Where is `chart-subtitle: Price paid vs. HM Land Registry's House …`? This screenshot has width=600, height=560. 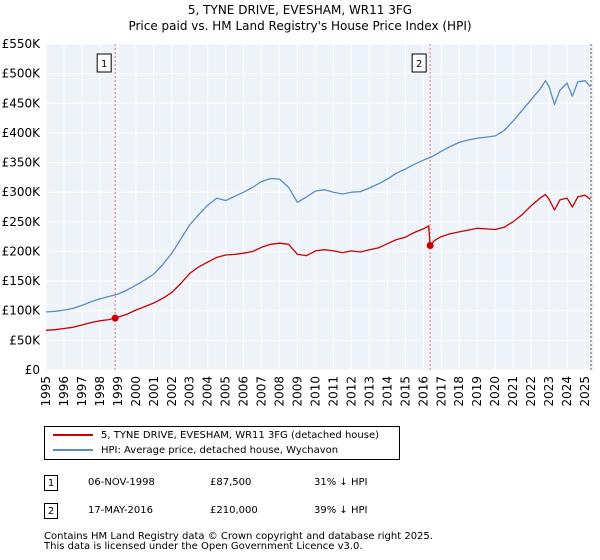
chart-subtitle: Price paid vs. HM Land Registry's House … is located at coordinates (299, 26).